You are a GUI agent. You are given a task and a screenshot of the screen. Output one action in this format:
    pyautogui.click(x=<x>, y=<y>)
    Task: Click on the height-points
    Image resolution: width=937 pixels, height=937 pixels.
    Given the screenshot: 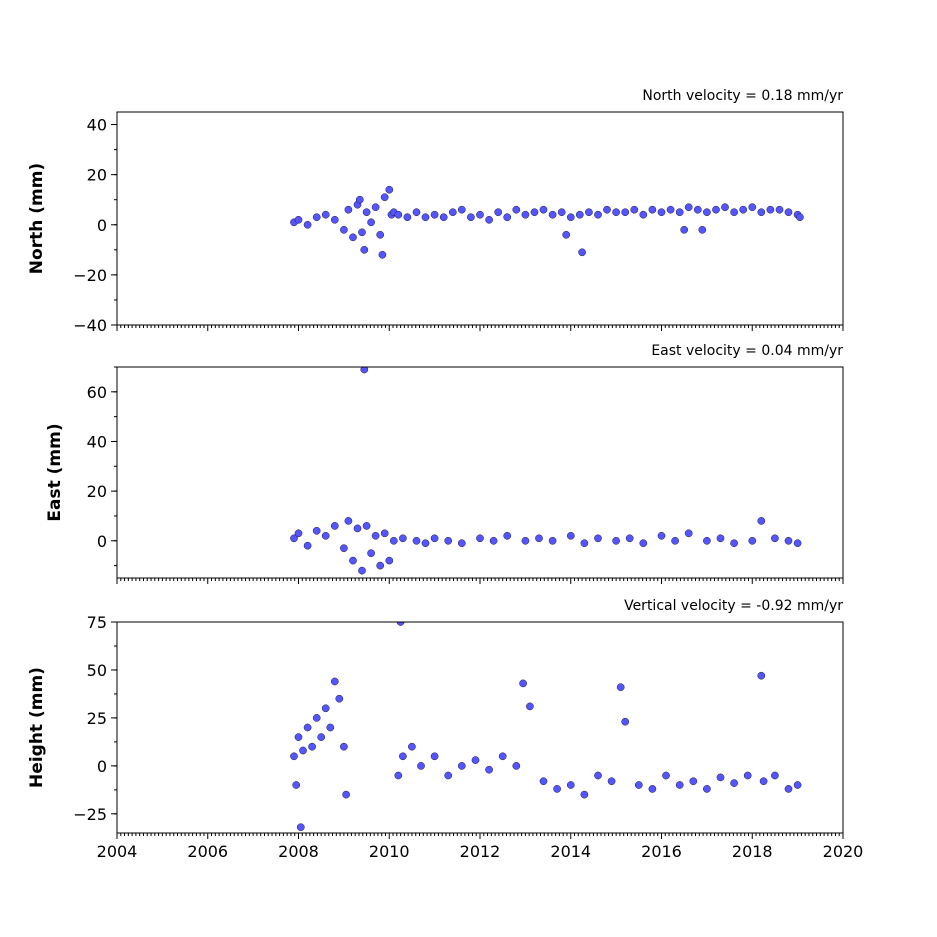 What is the action you would take?
    pyautogui.click(x=546, y=727)
    